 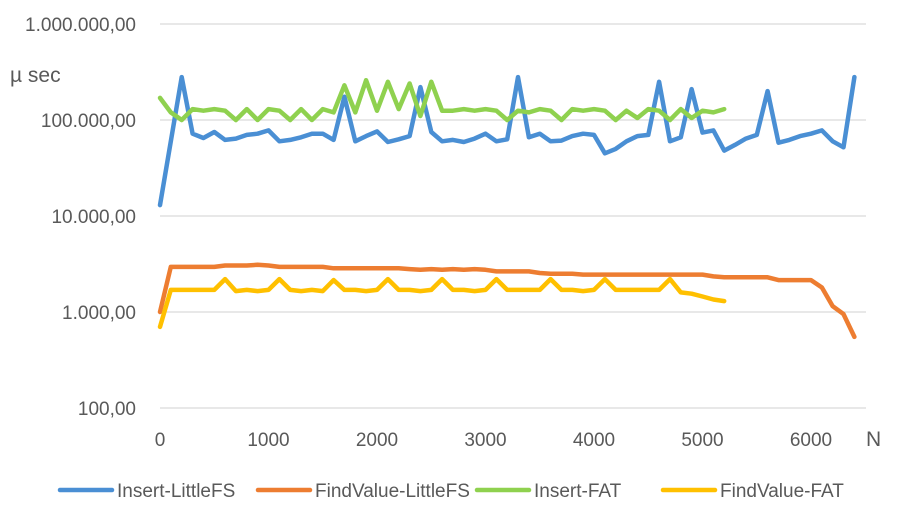 I want to click on y-tick-label: 10.000,00, so click(x=93, y=217).